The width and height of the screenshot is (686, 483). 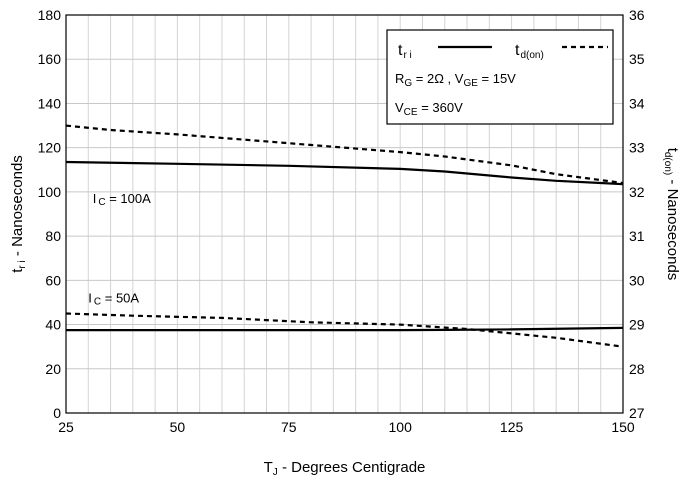 What do you see at coordinates (399, 78) in the screenshot?
I see `legend-rg-main: R` at bounding box center [399, 78].